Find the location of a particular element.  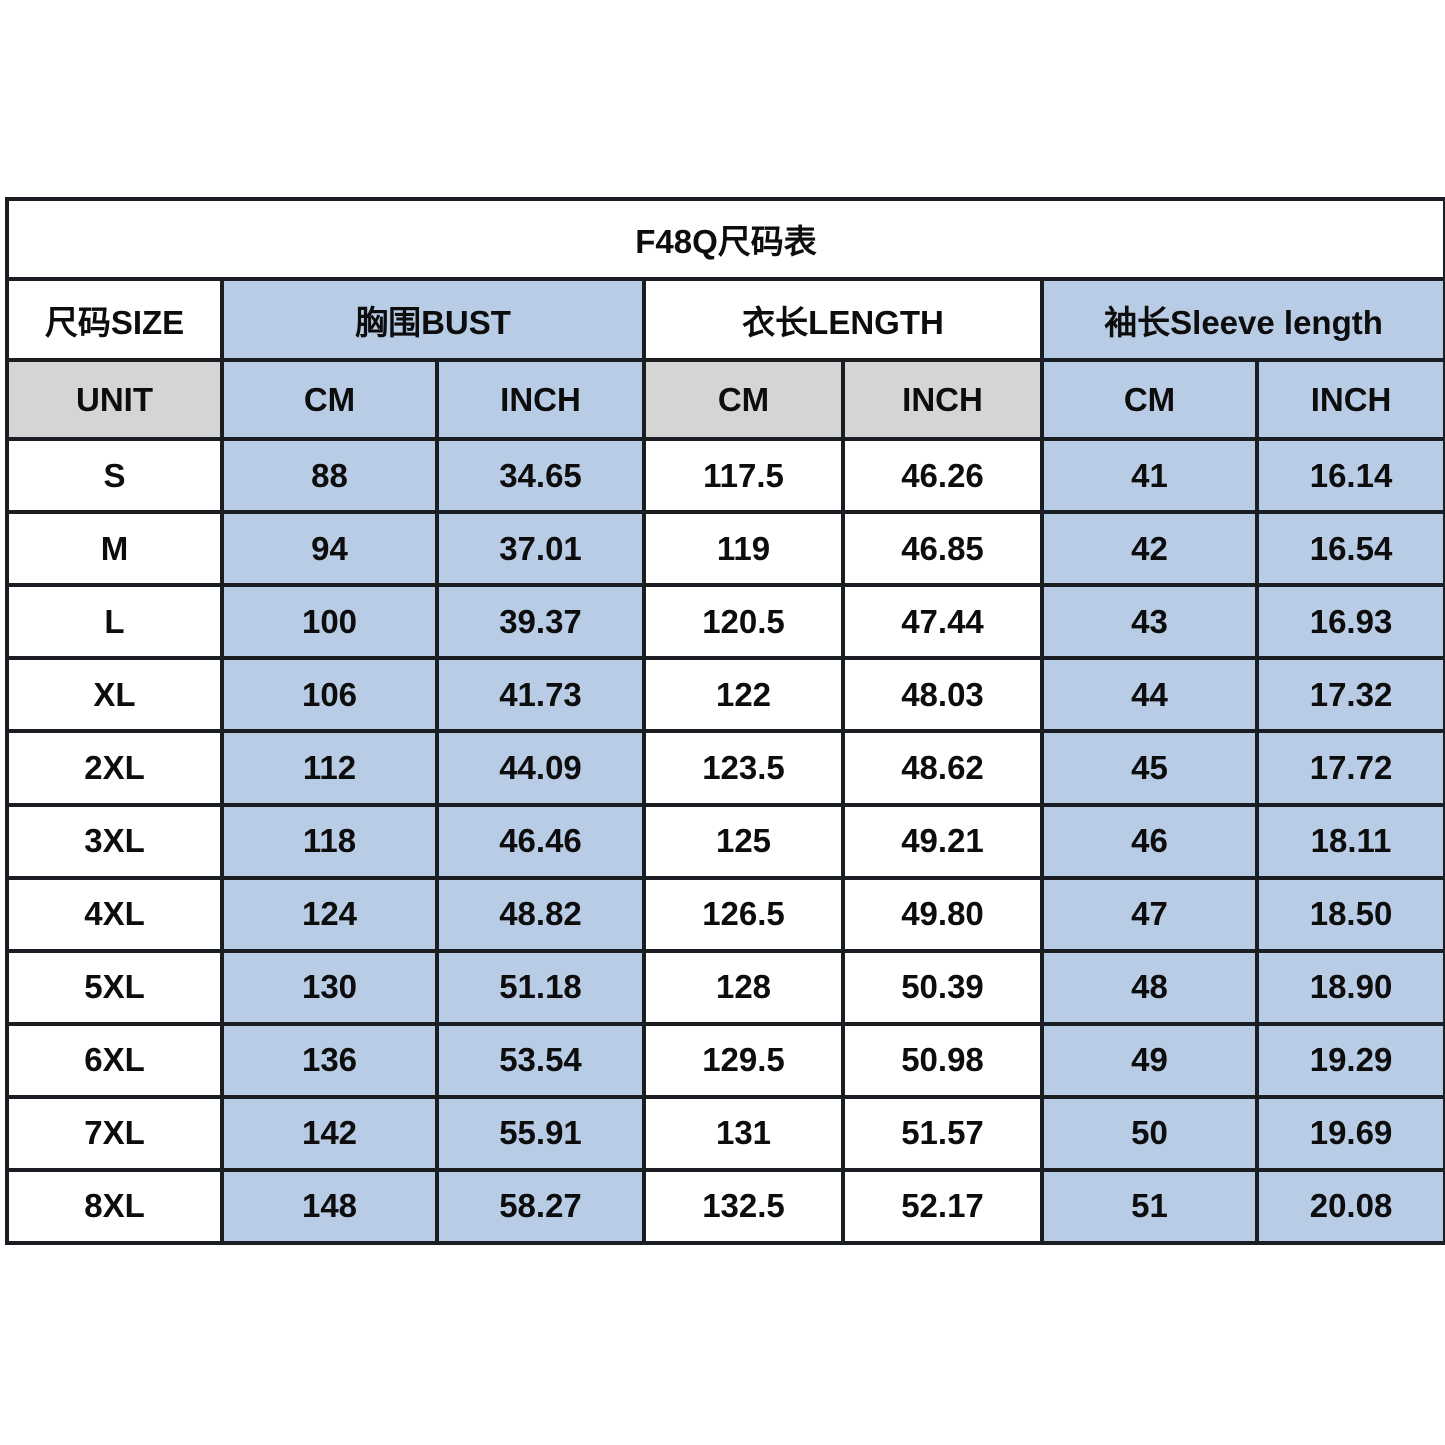

column-group-sleeve-length: 袖长Sleeve length is located at coordinates (1242, 320).